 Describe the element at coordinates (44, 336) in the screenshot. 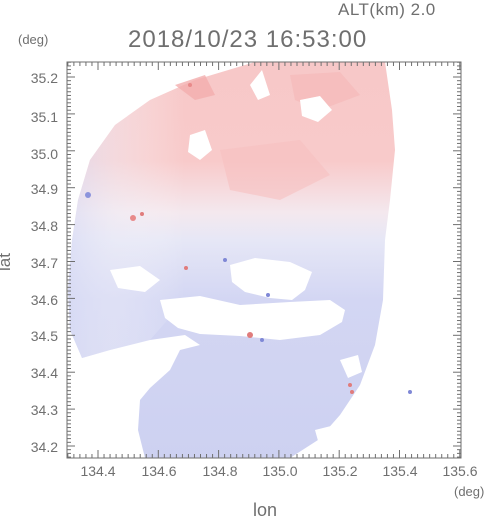

I see `y-tick-label-34.5: 34.5` at that location.